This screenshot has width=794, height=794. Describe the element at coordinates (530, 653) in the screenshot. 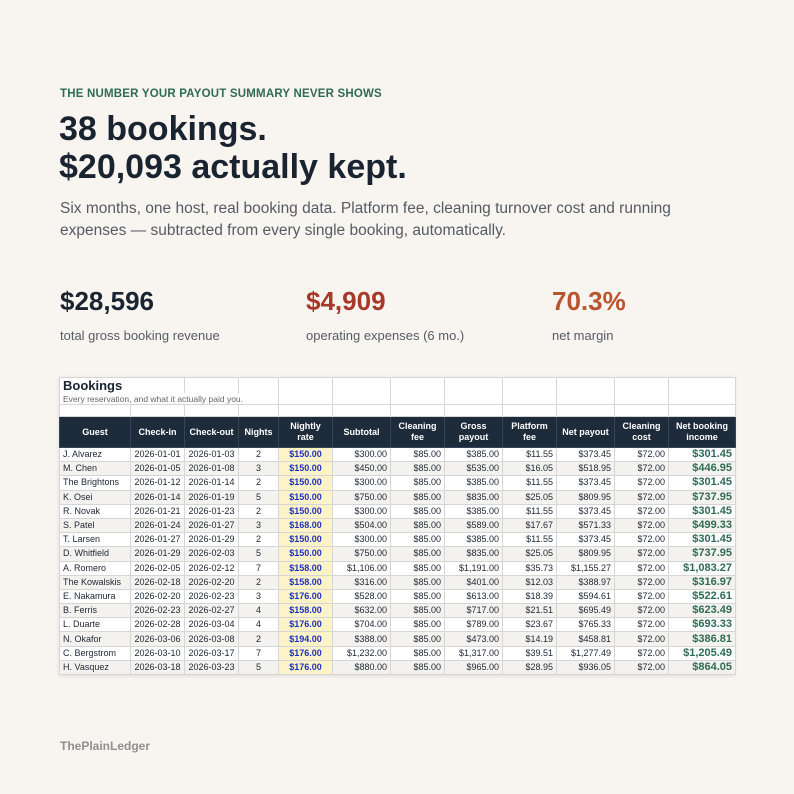

I see `cell-platform-fee: $39.51` at that location.